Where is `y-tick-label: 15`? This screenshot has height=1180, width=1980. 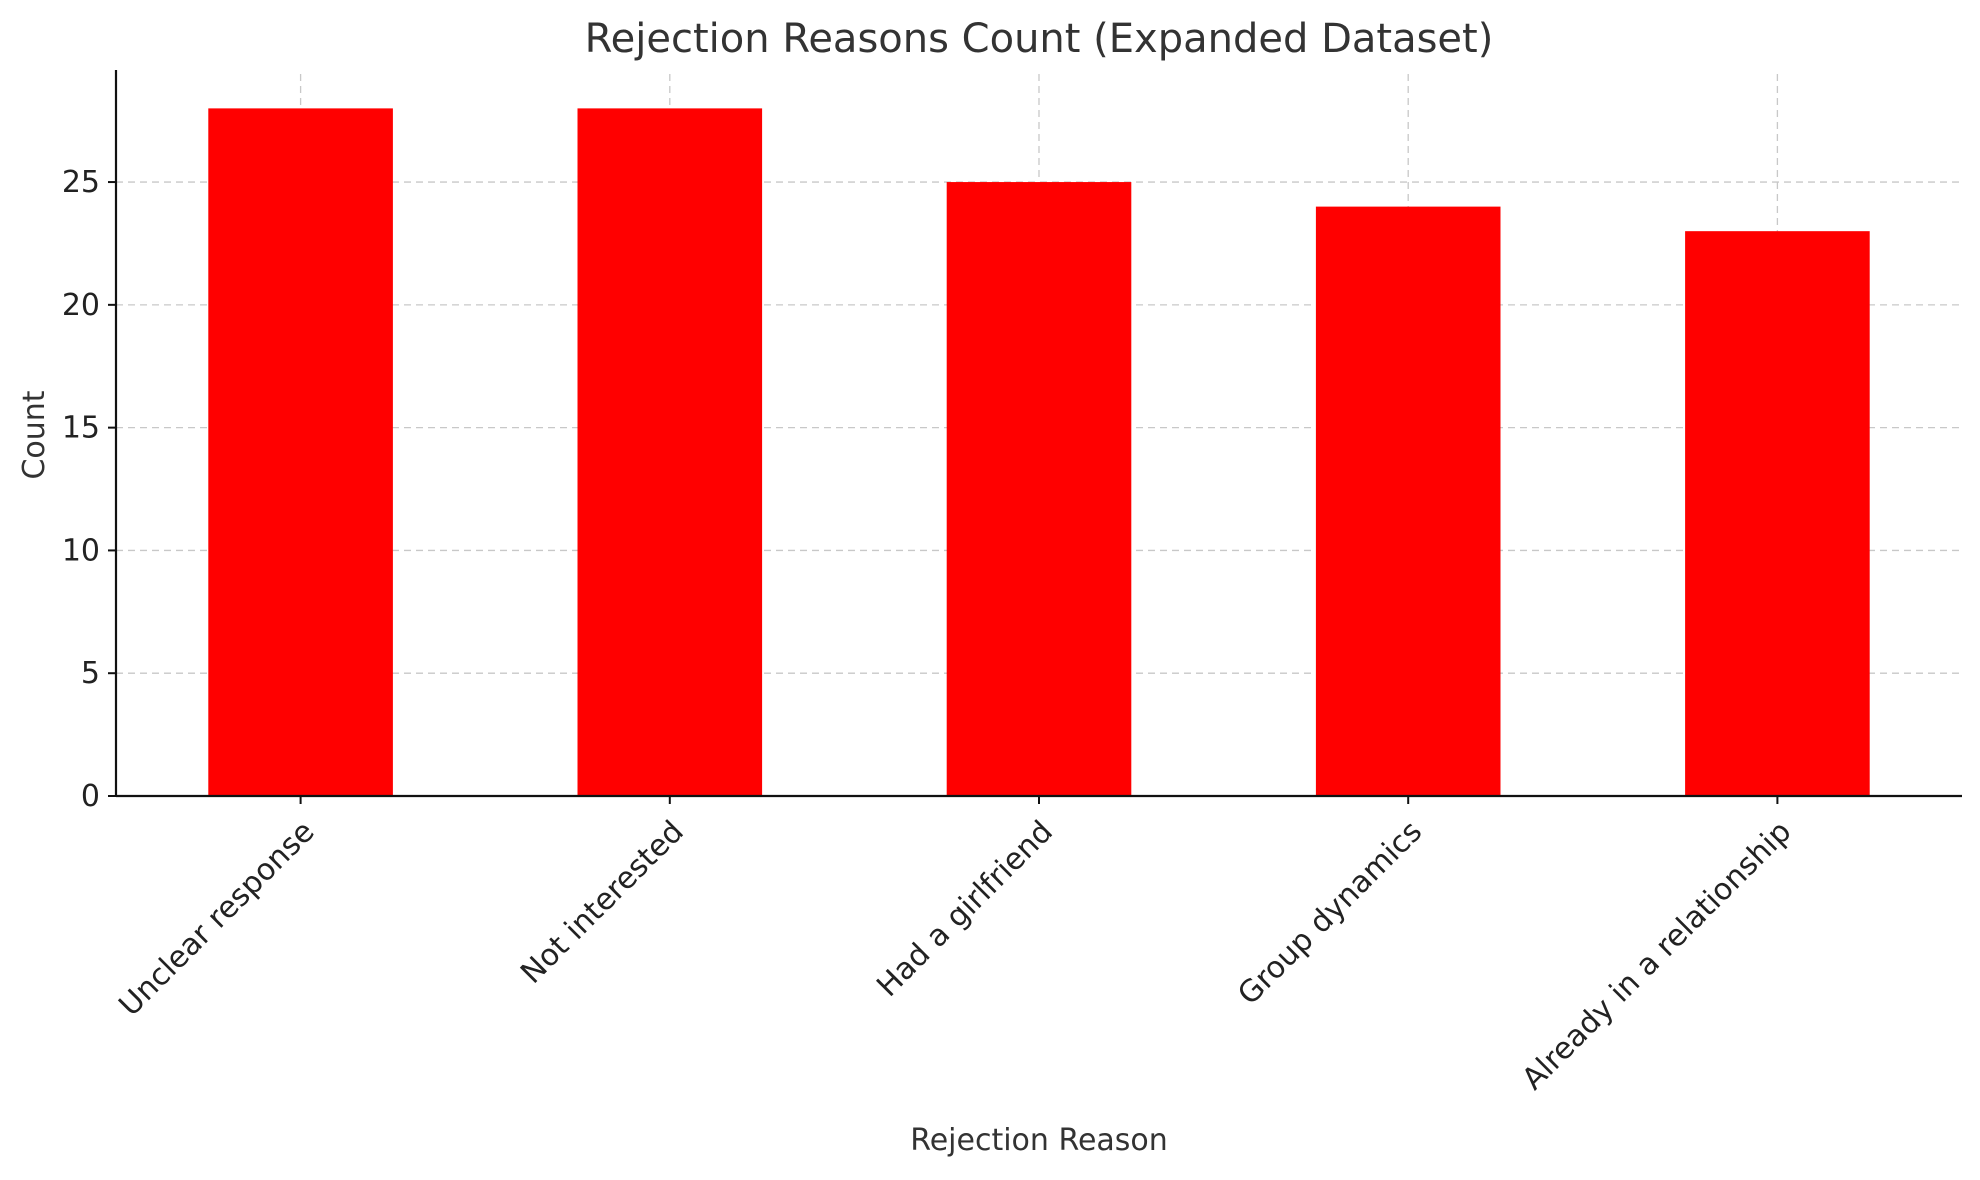 y-tick-label: 15 is located at coordinates (81, 428).